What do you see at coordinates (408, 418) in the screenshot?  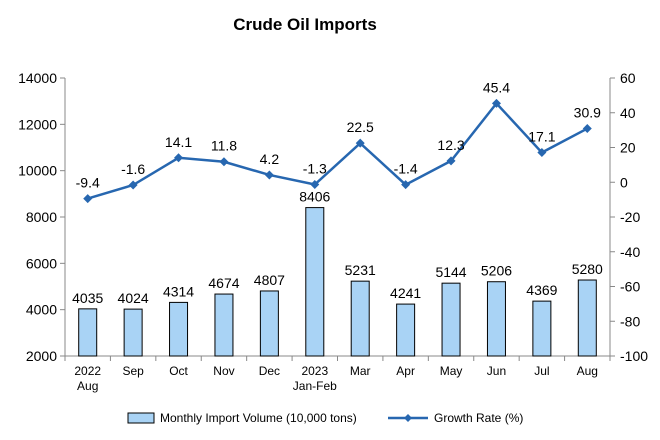 I see `legend-line-marker` at bounding box center [408, 418].